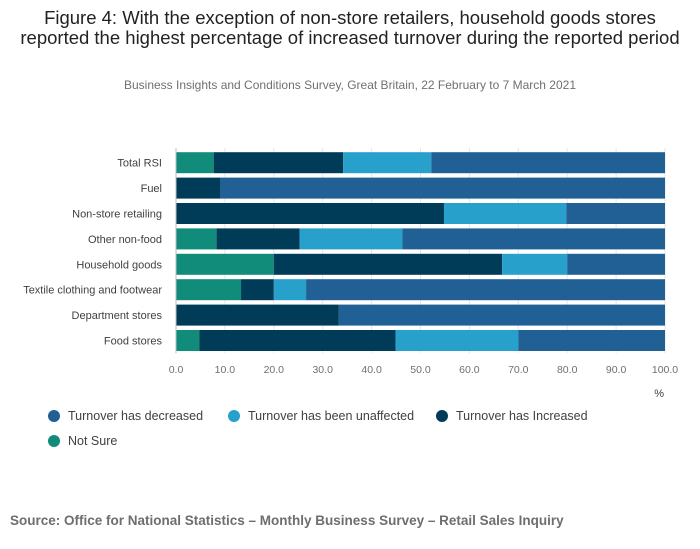 Image resolution: width=700 pixels, height=549 pixels. What do you see at coordinates (139, 164) in the screenshot?
I see `category-label: Total RSI` at bounding box center [139, 164].